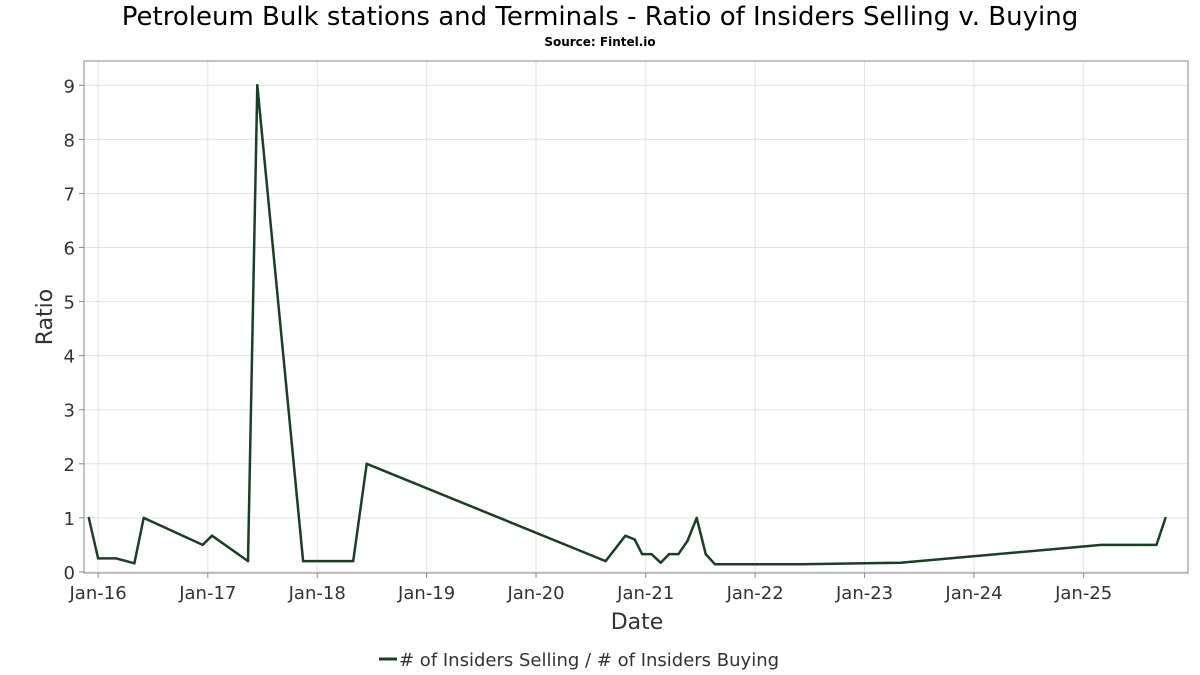 Image resolution: width=1200 pixels, height=675 pixels. What do you see at coordinates (317, 593) in the screenshot?
I see `x-tick-label: Jan-18` at bounding box center [317, 593].